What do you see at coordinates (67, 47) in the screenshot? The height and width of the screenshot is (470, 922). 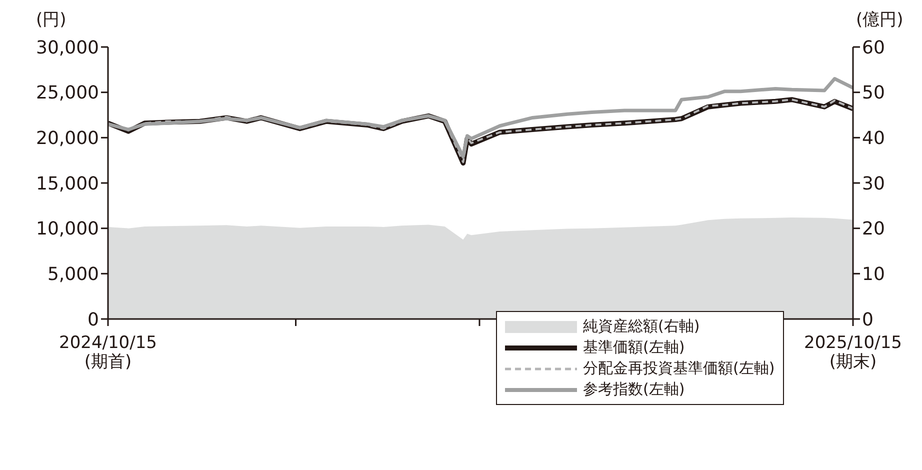 I see `y-tick-label: 30,000` at bounding box center [67, 47].